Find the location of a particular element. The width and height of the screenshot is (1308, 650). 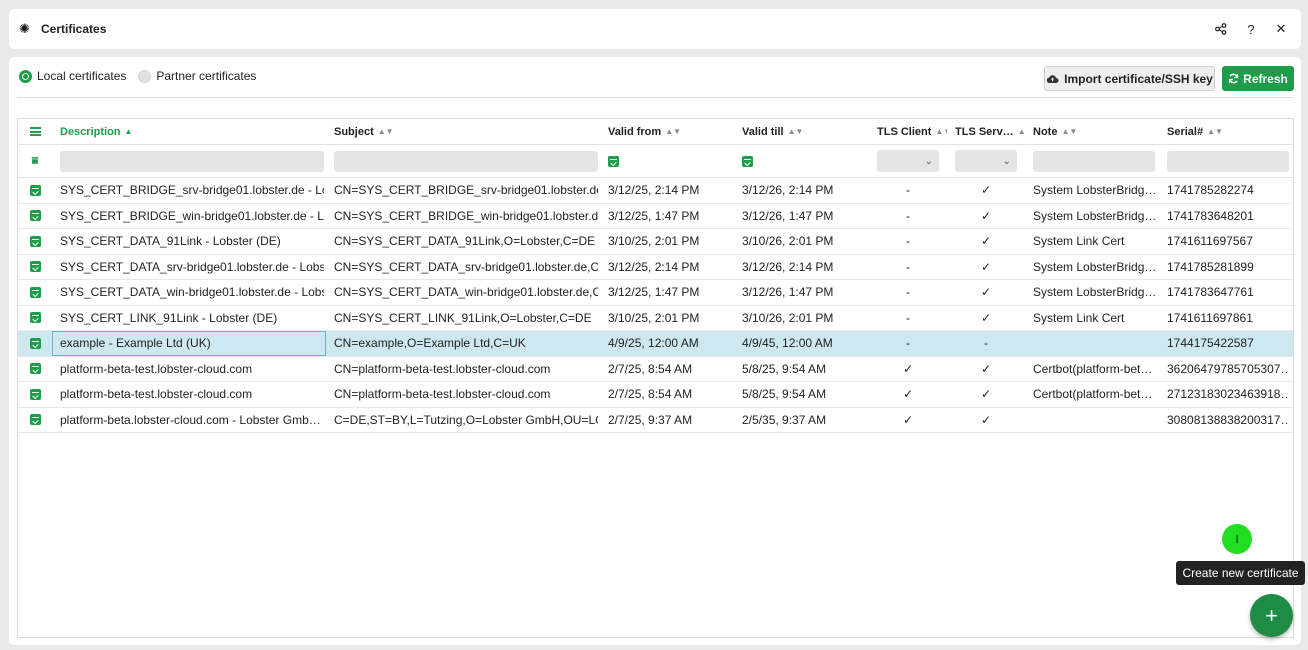

cell-valid-from: 4/9/25, 12:00 AM is located at coordinates (653, 343).